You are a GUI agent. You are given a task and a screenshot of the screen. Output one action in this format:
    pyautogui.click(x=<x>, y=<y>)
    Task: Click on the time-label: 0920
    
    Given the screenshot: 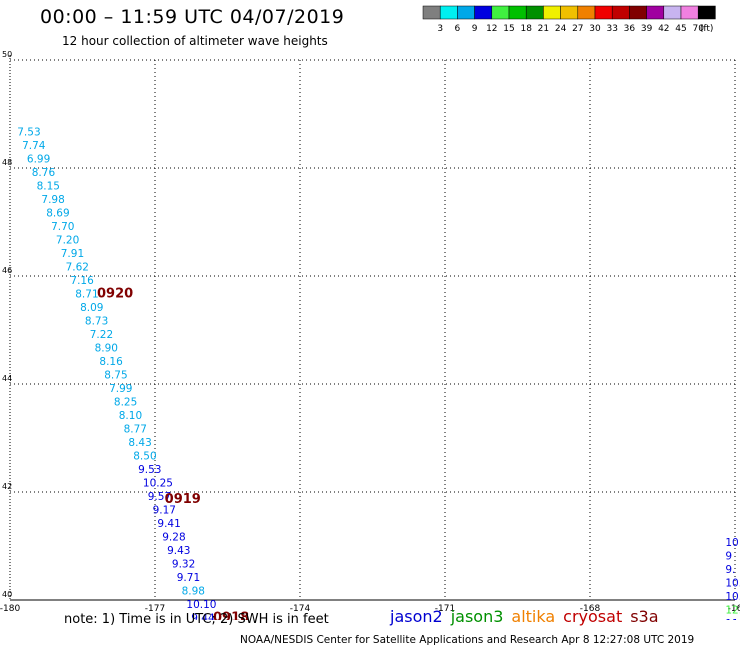 What is the action you would take?
    pyautogui.click(x=115, y=294)
    